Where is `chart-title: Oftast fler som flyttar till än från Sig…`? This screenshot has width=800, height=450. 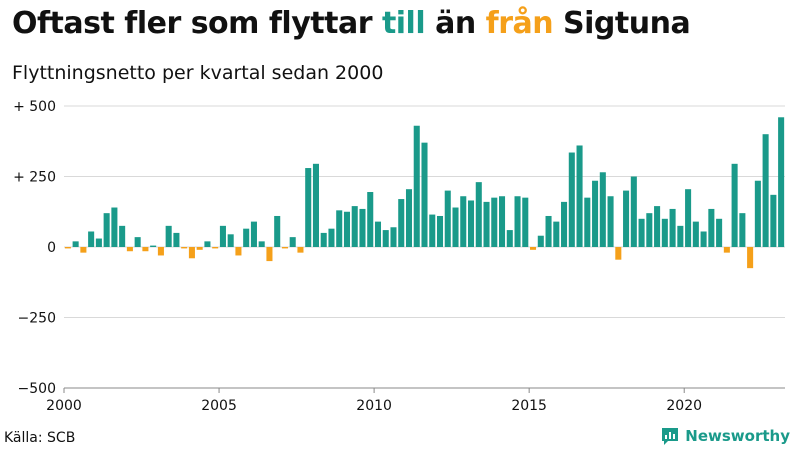 chart-title: Oftast fler som flyttar till än från Sig… is located at coordinates (351, 23).